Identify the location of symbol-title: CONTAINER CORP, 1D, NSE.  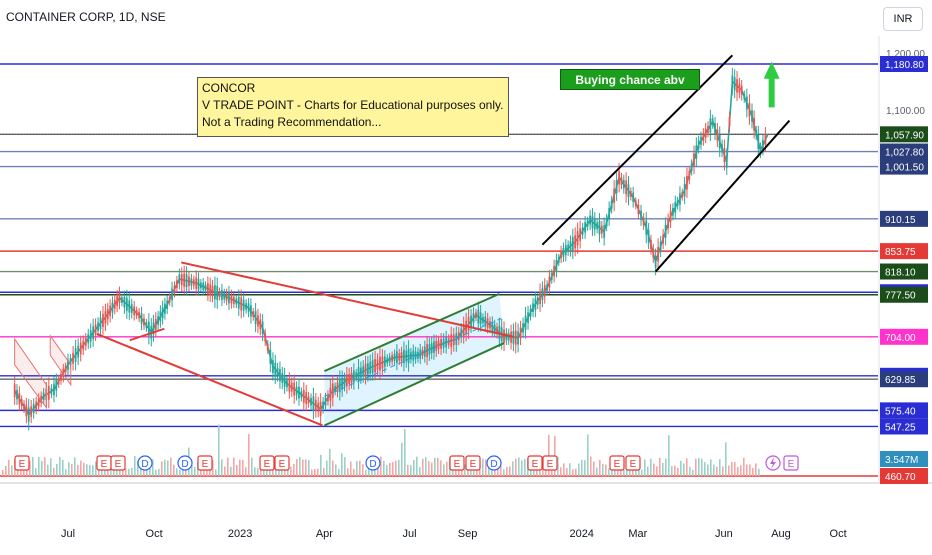
(86, 17).